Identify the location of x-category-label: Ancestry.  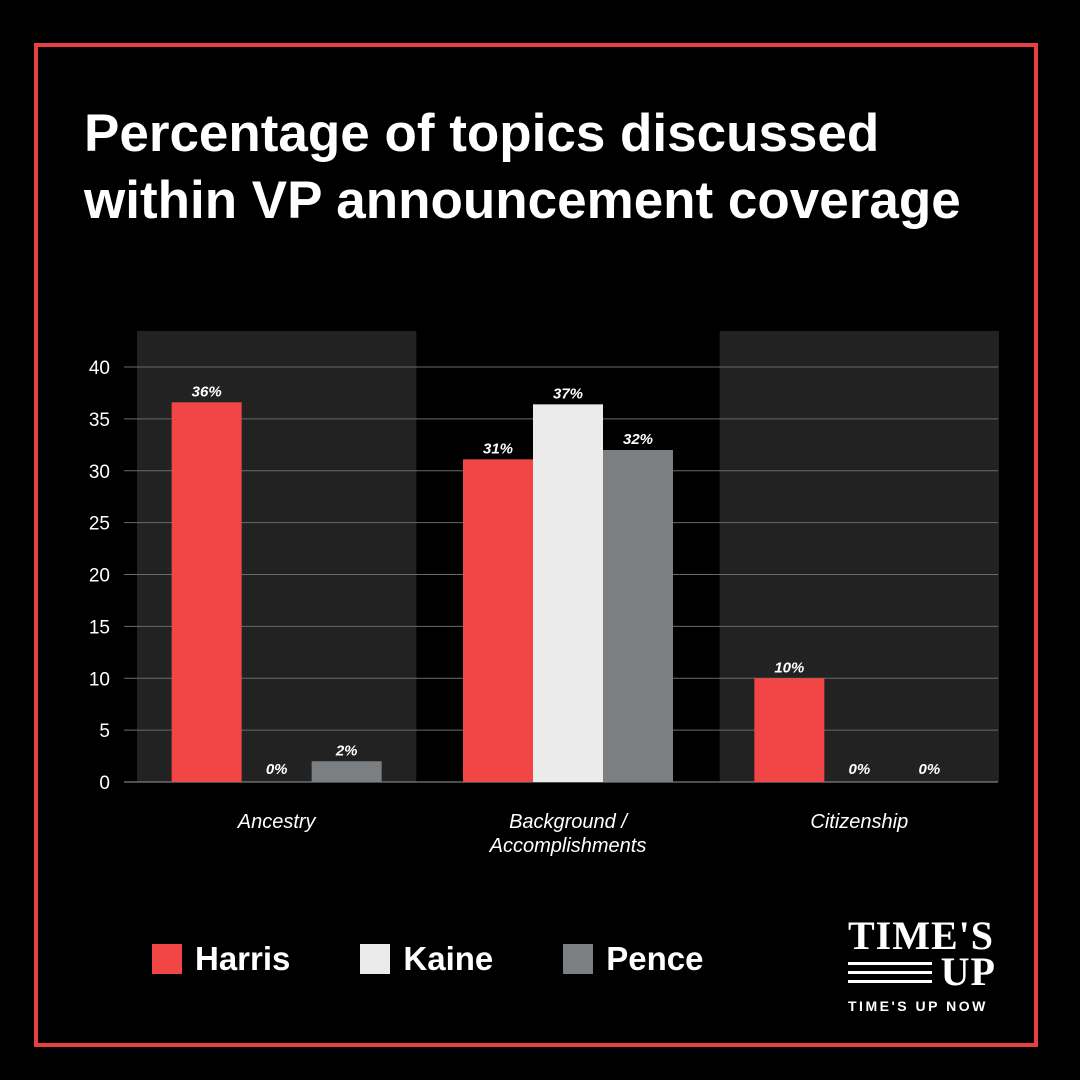
(277, 822).